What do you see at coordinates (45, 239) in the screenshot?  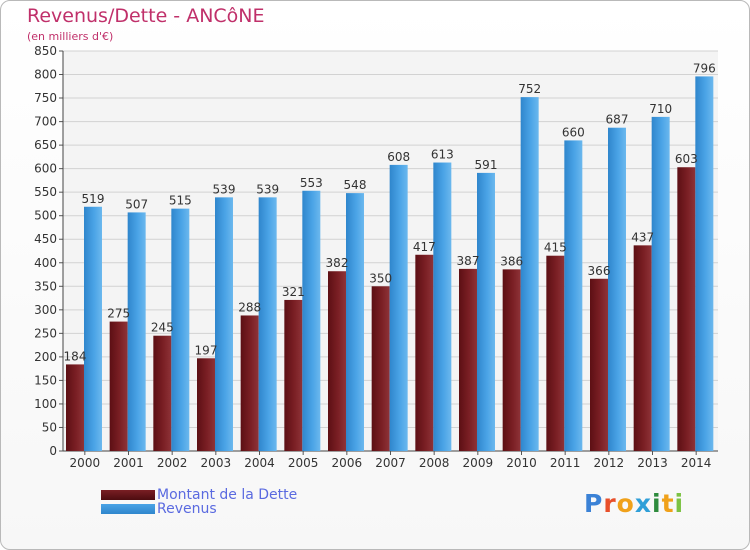 I see `y-tick-label: 450` at bounding box center [45, 239].